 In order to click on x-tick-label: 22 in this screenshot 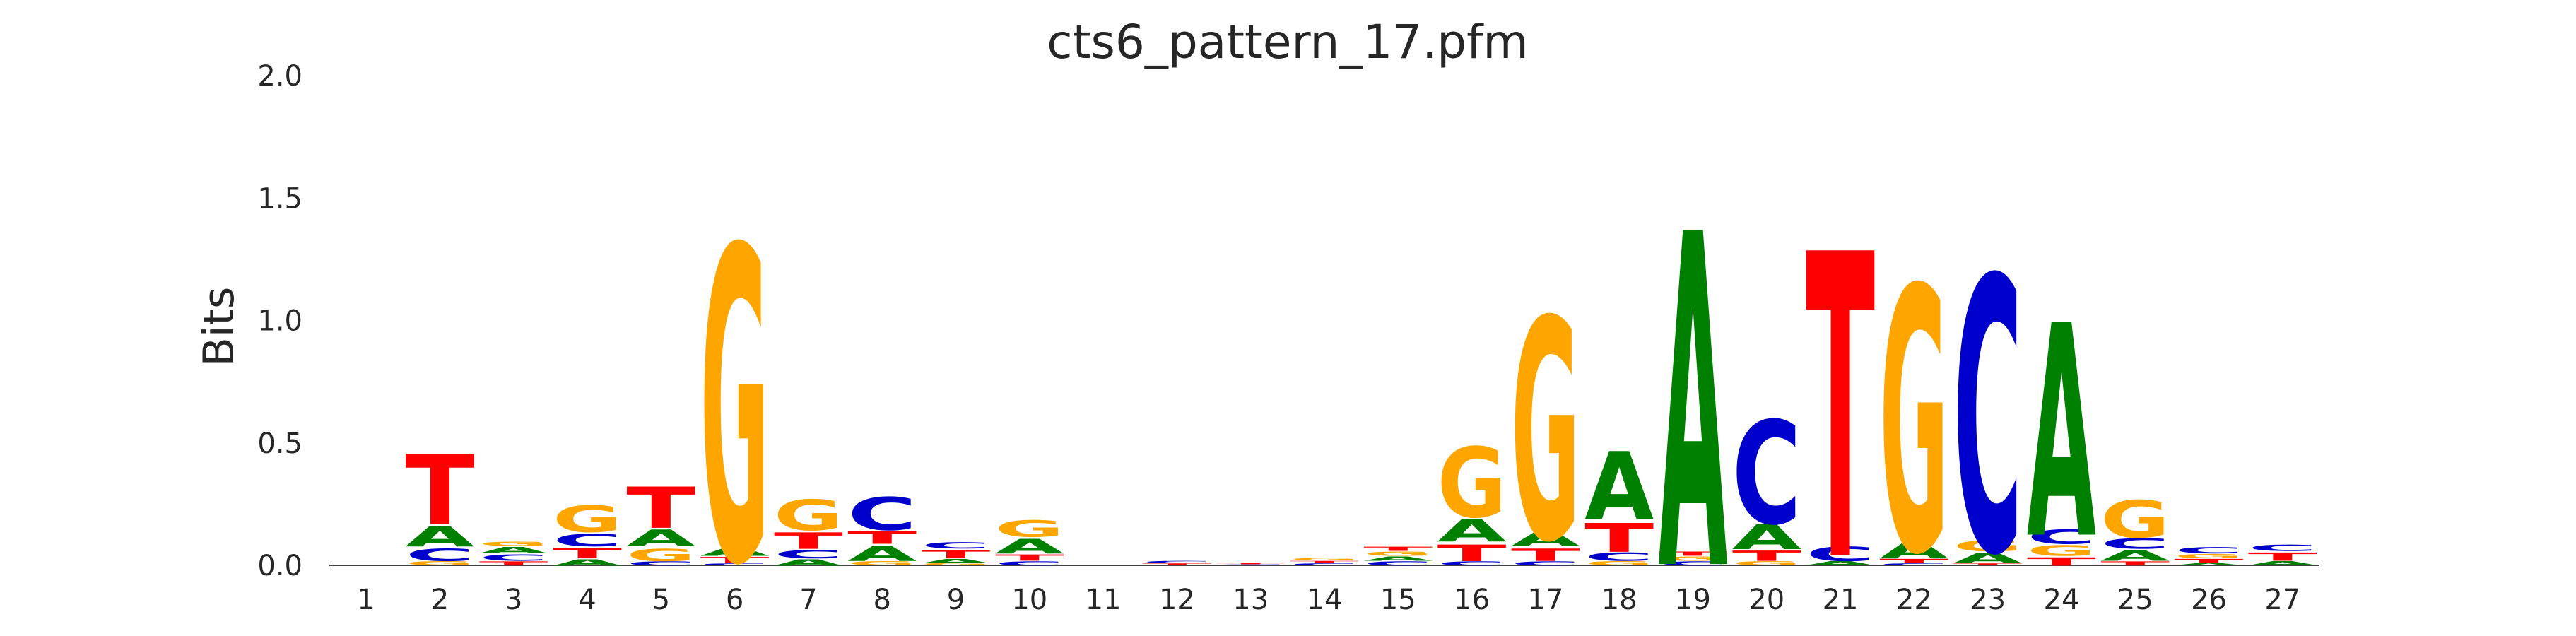, I will do `click(1914, 600)`.